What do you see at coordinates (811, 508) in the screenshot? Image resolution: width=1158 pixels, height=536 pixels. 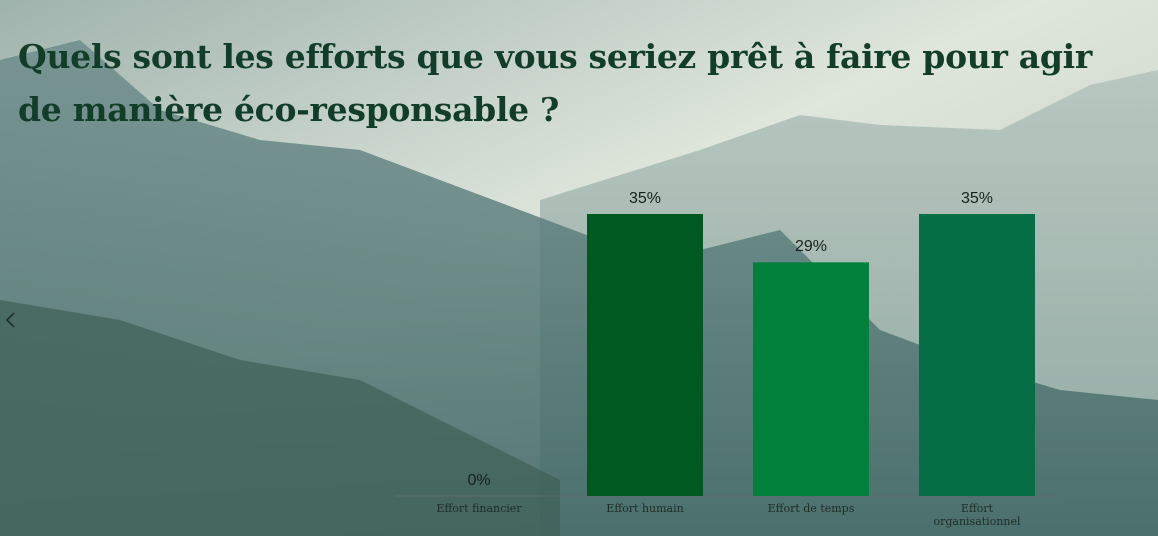 I see `x-tick-label: Effort de temps` at bounding box center [811, 508].